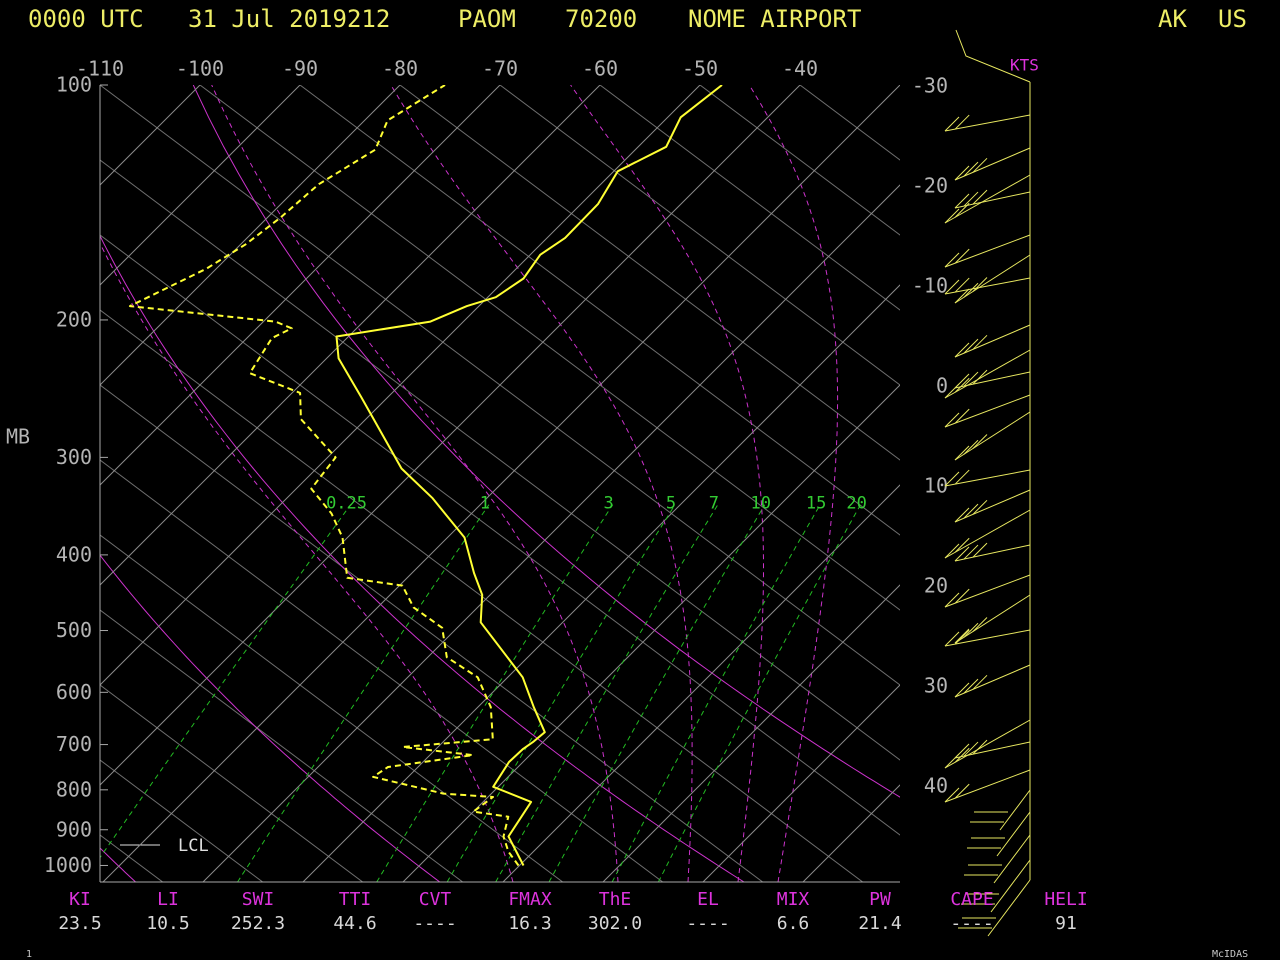 The image size is (1280, 960). What do you see at coordinates (29, 954) in the screenshot?
I see `footer-page: 1` at bounding box center [29, 954].